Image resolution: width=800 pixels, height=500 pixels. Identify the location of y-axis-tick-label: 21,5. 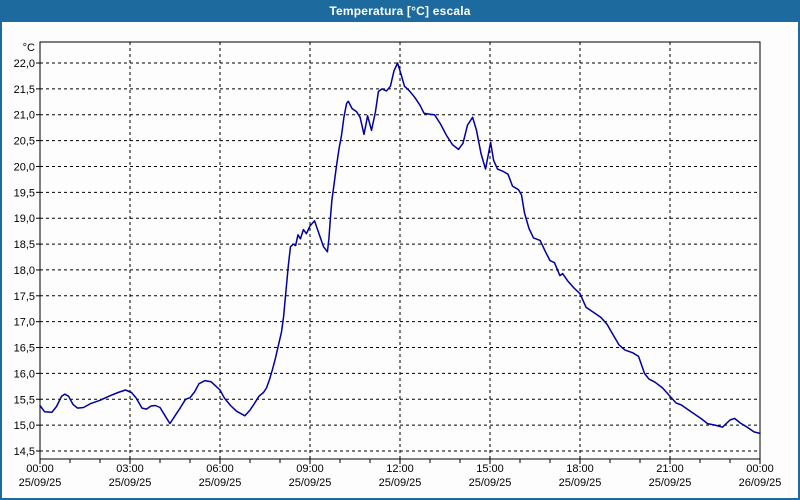
(24, 90).